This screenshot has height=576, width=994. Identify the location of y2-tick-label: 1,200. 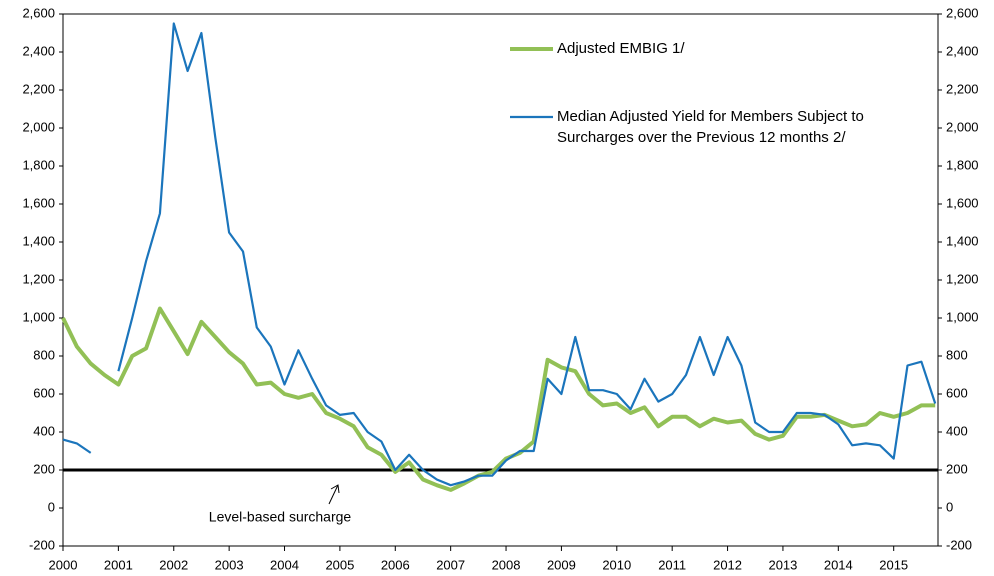
(962, 278).